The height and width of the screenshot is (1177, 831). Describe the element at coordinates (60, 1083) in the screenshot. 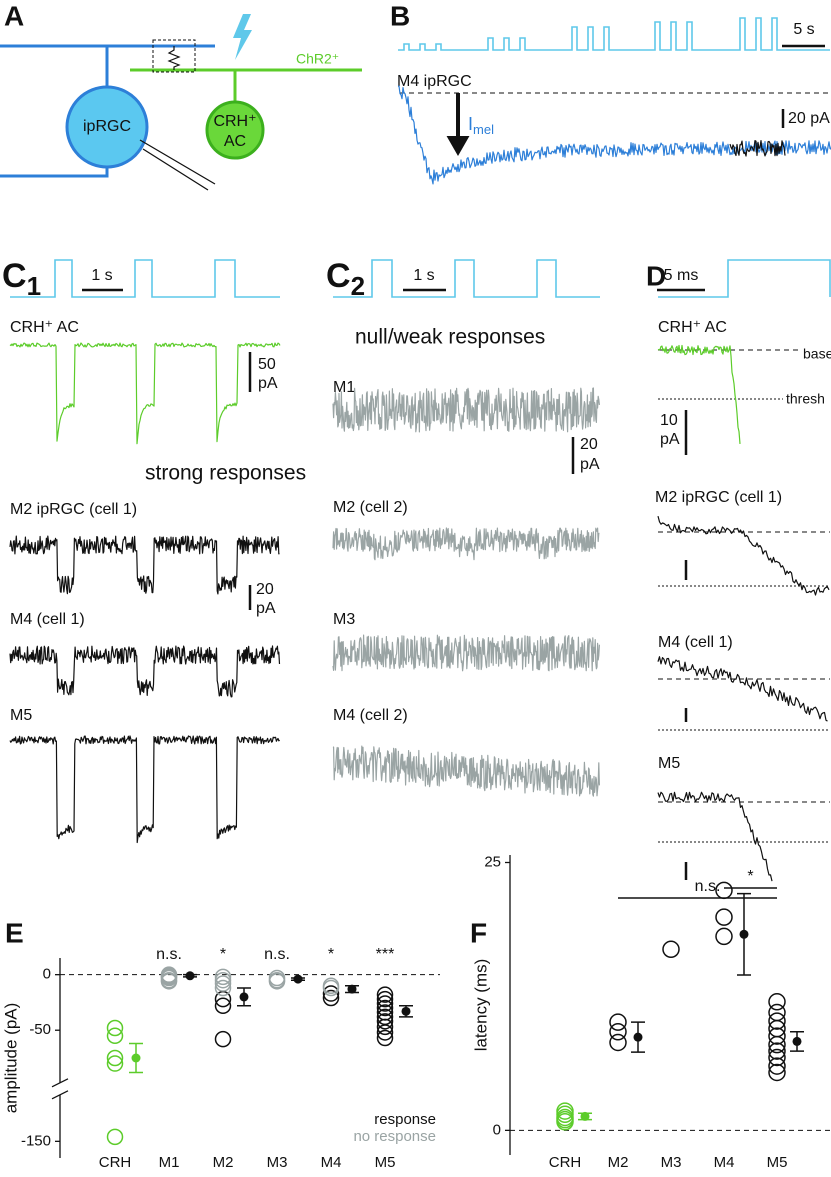

I see `axis-break` at that location.